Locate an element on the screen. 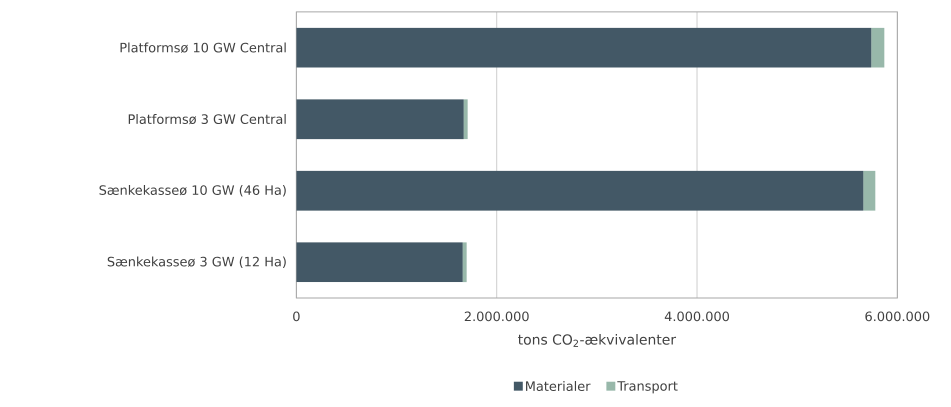 This screenshot has width=951, height=407. x-tick-label: 2.000.000 is located at coordinates (496, 316).